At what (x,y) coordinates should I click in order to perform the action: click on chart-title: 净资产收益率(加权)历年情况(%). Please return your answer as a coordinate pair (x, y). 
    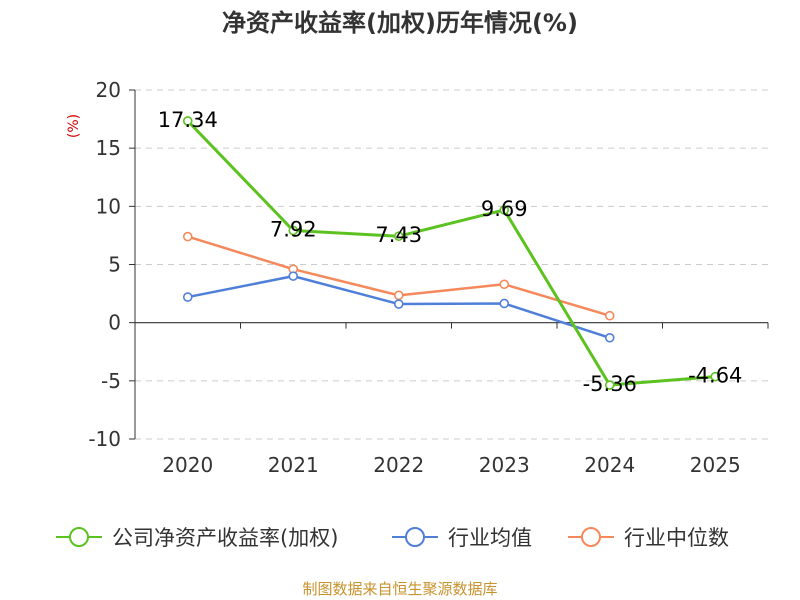
    Looking at the image, I should click on (400, 23).